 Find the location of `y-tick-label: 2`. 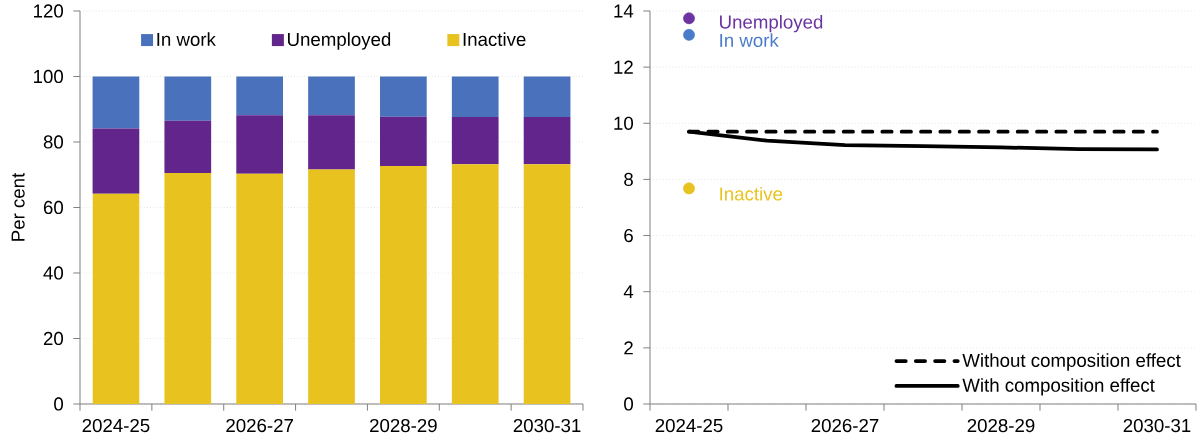

y-tick-label: 2 is located at coordinates (628, 348).